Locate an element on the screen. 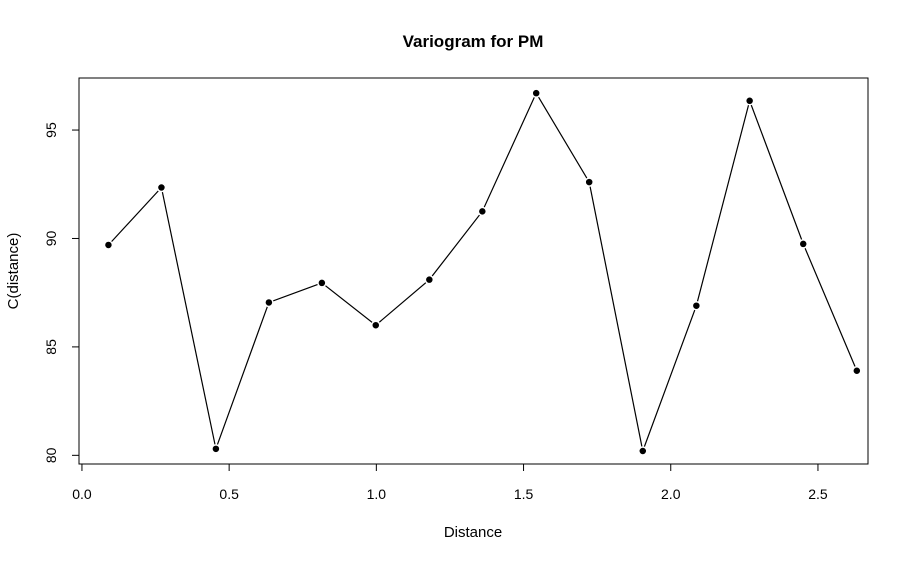 The image size is (909, 562). x-tick-label: 2.0 is located at coordinates (671, 494).